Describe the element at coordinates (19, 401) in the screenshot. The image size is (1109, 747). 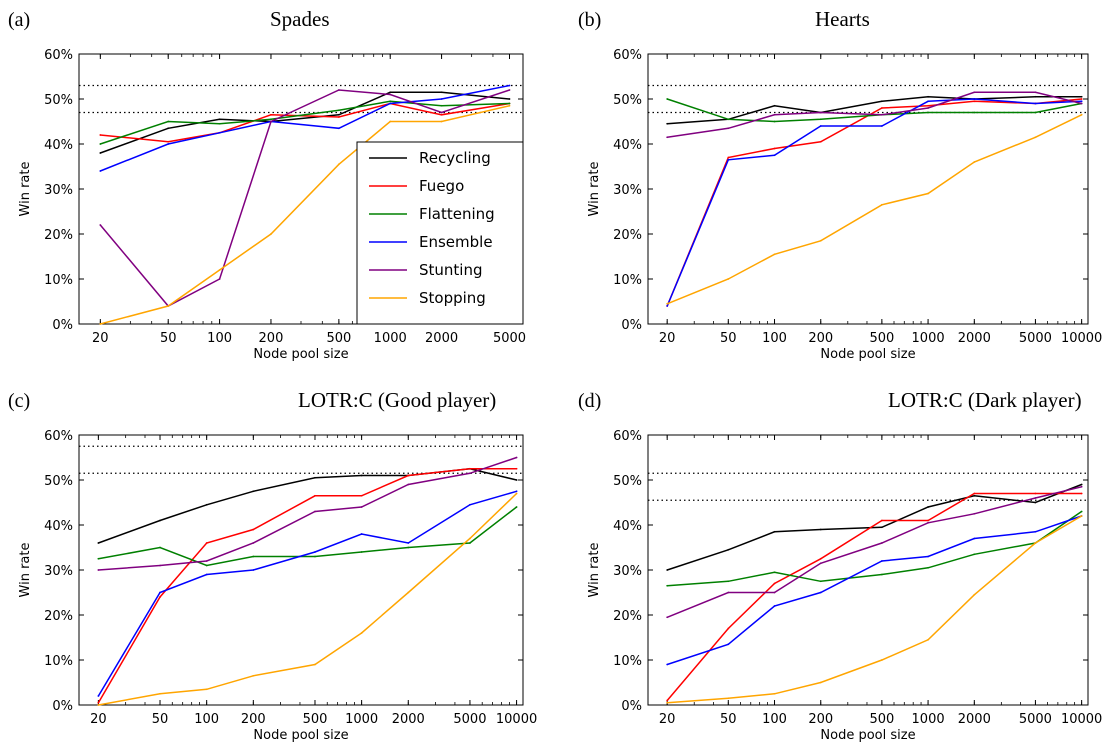
I see `panel-tag: (c)` at that location.